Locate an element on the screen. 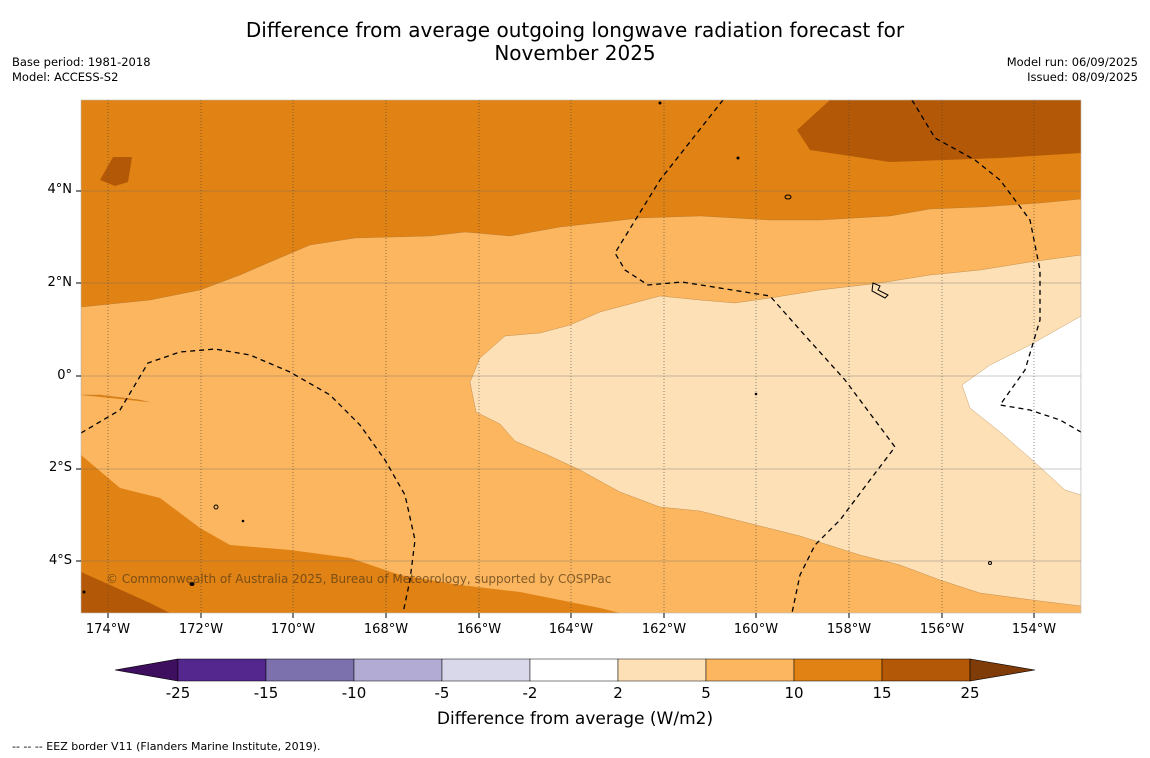 This screenshot has height=758, width=1150. cb-tick-5: 5 is located at coordinates (706, 693).